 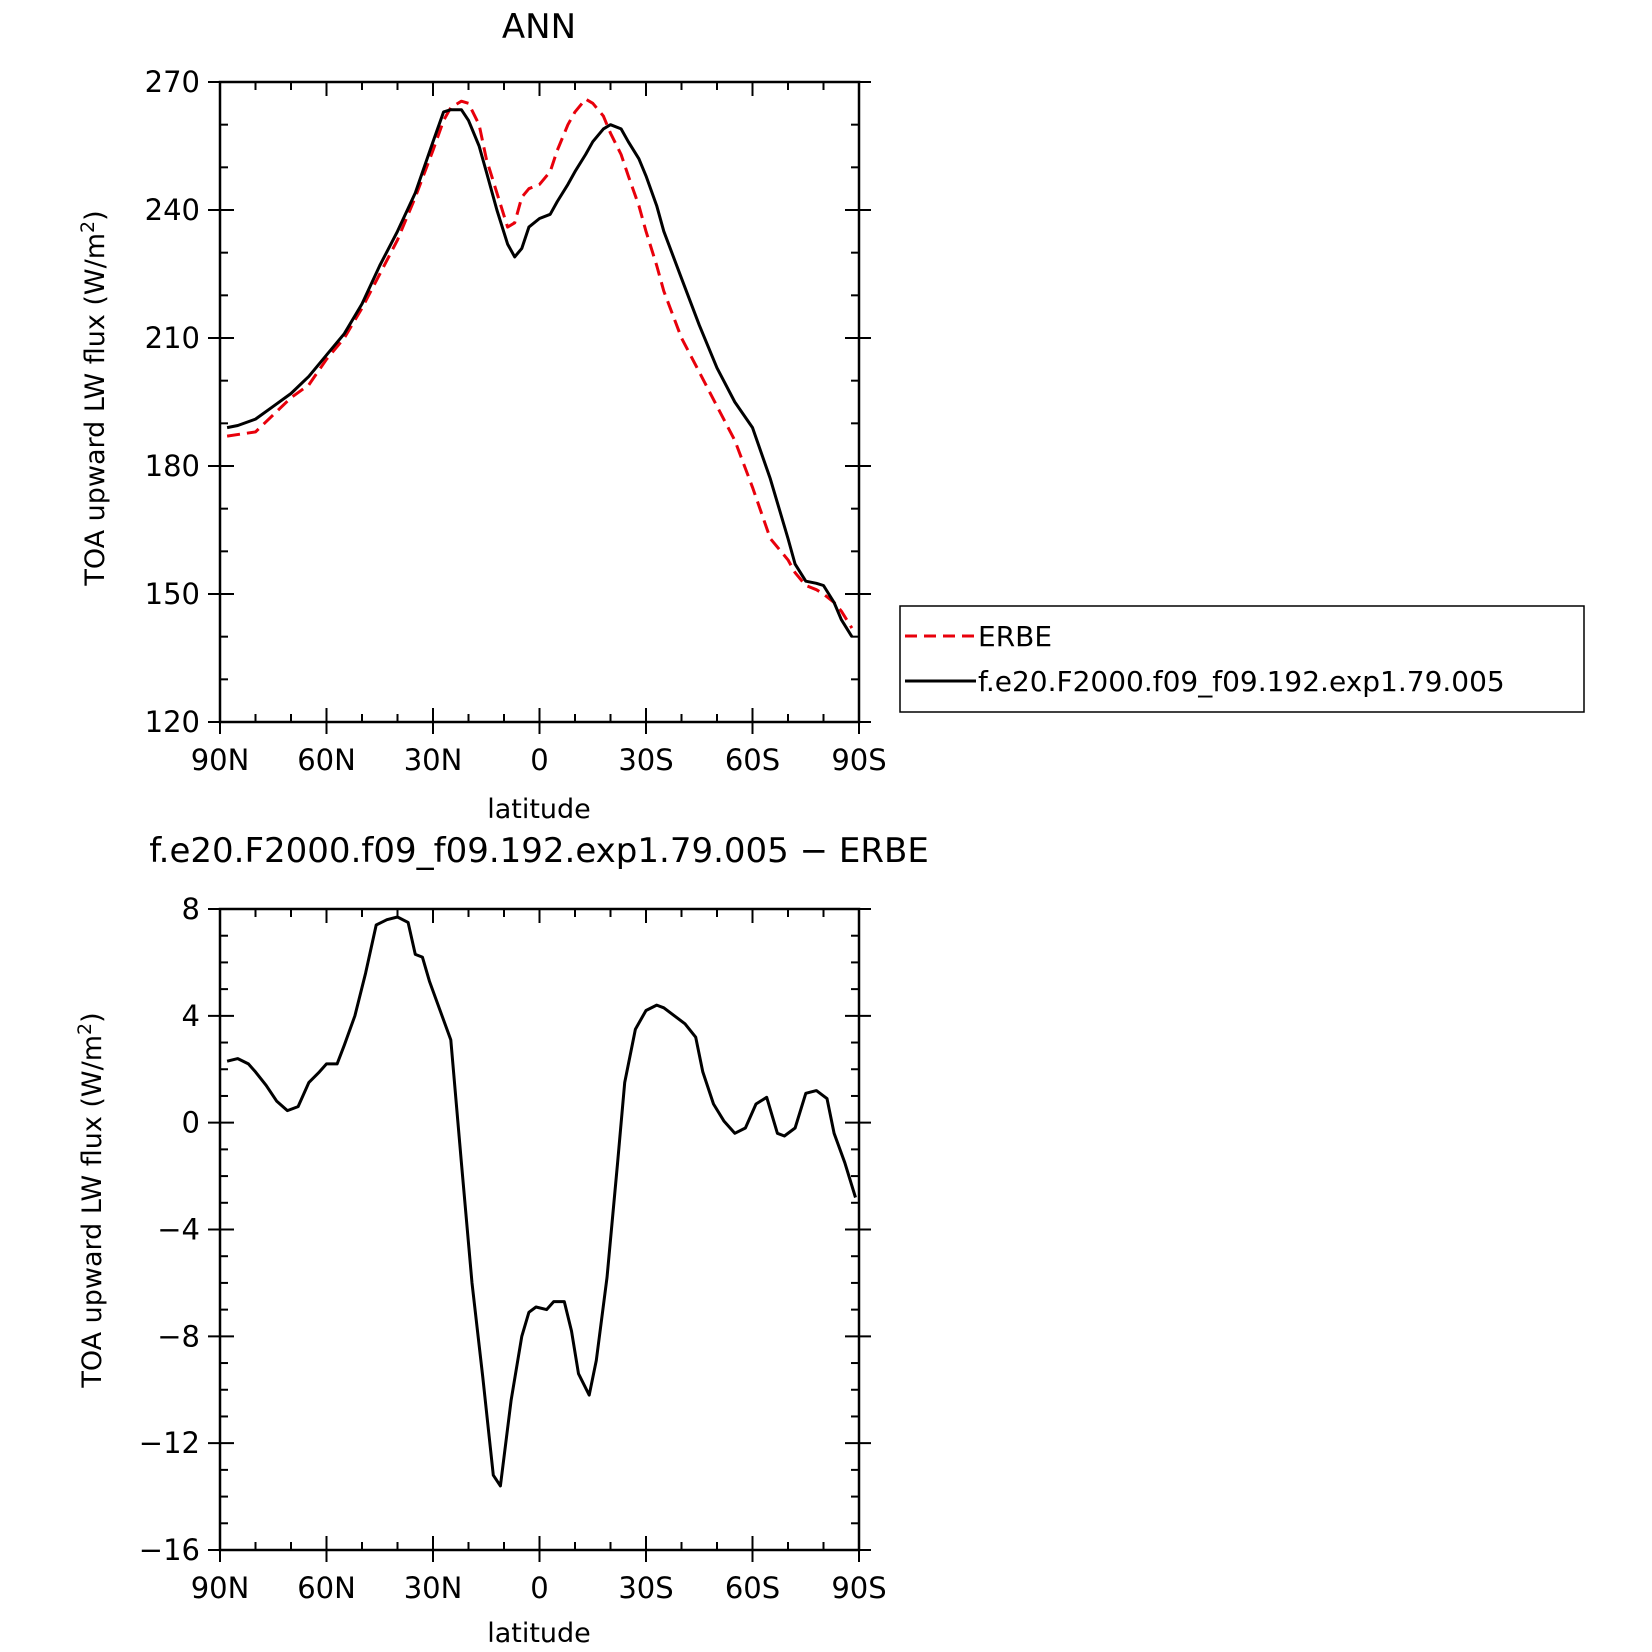 I want to click on bottom-panel-y-tick-label: −16, so click(x=169, y=1550).